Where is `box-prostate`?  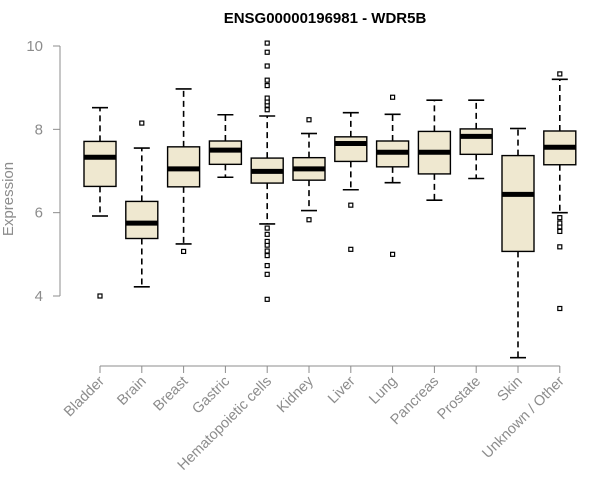 box-prostate is located at coordinates (476, 139).